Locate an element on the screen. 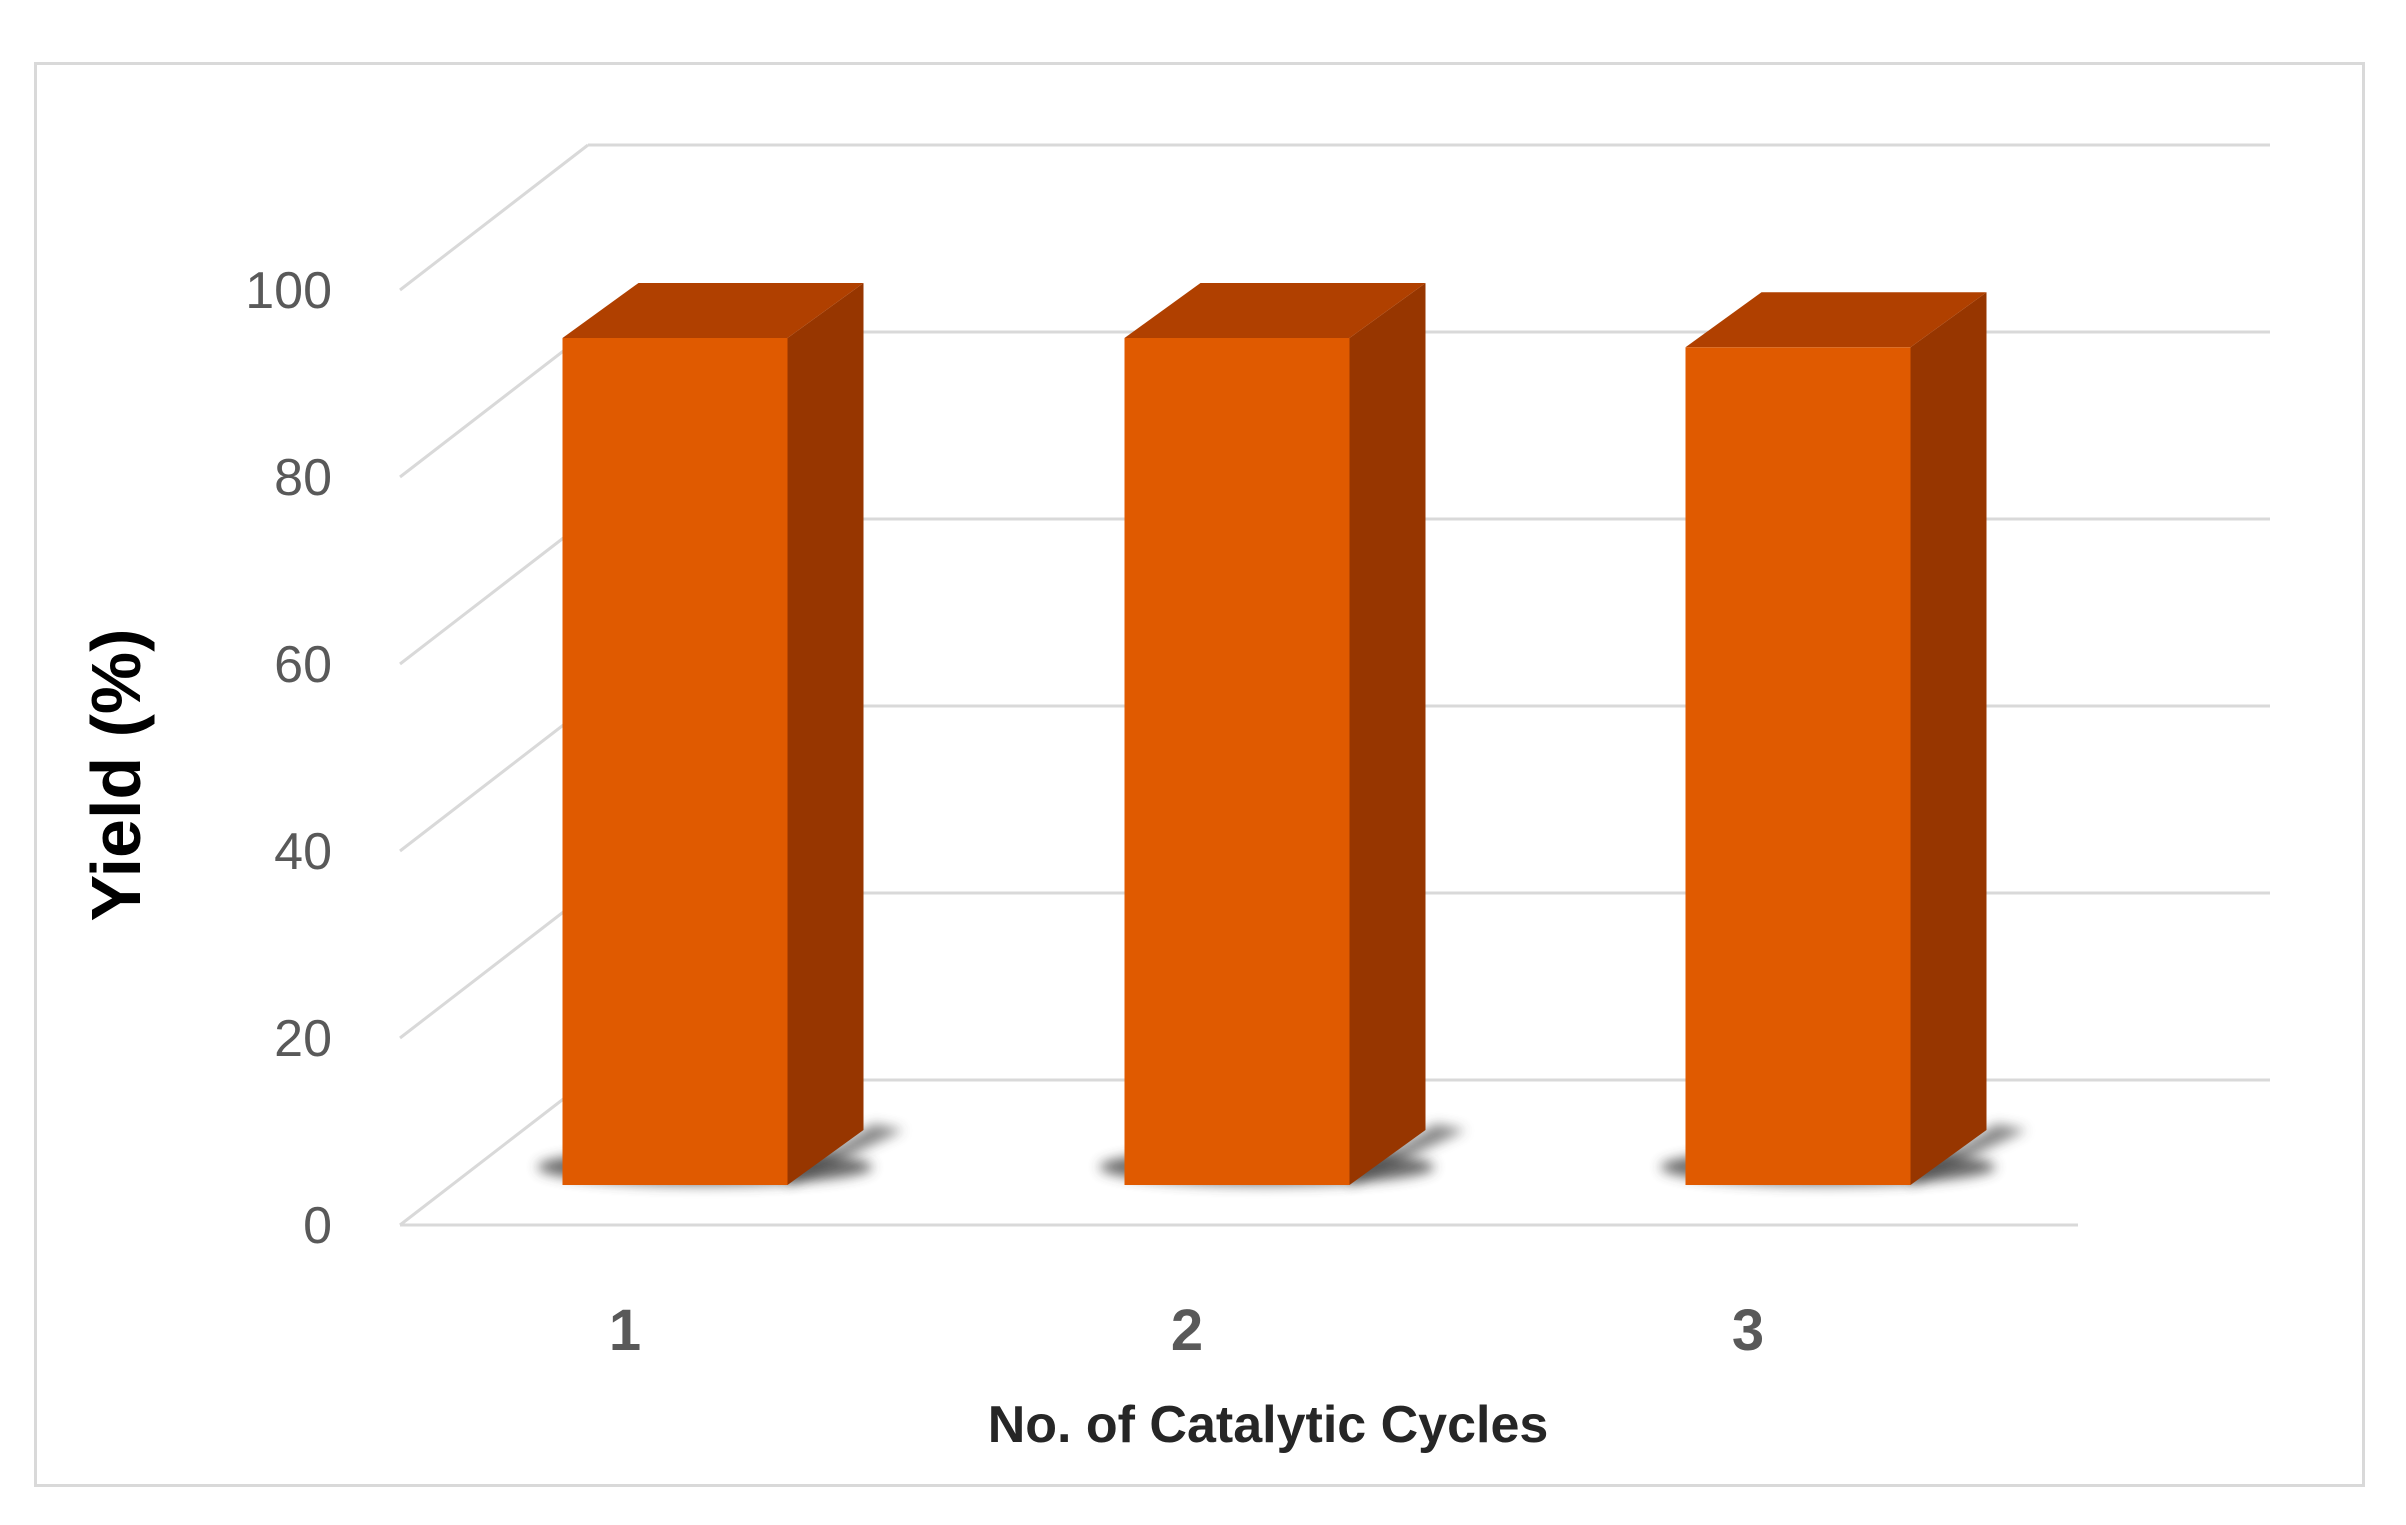  y-tick-label: 80 is located at coordinates (303, 478).